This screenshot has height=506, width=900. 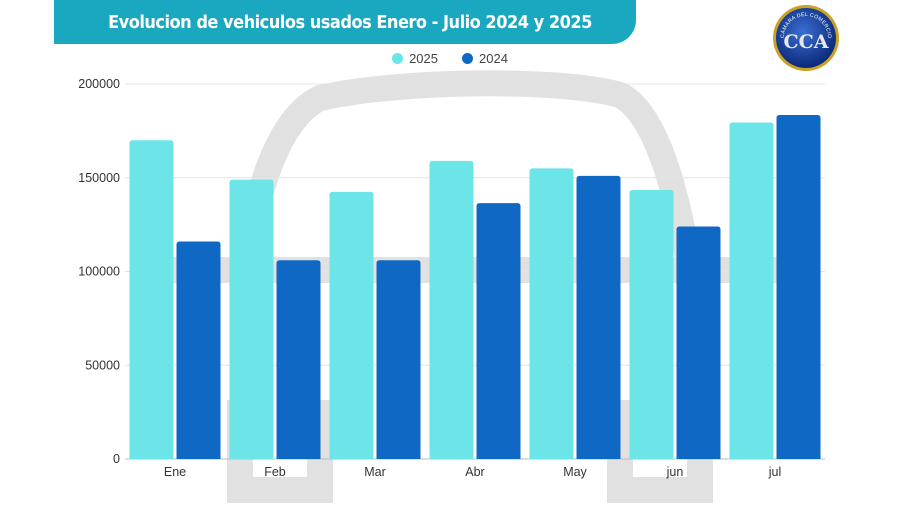 What do you see at coordinates (751, 290) in the screenshot?
I see `bar-2025-jul` at bounding box center [751, 290].